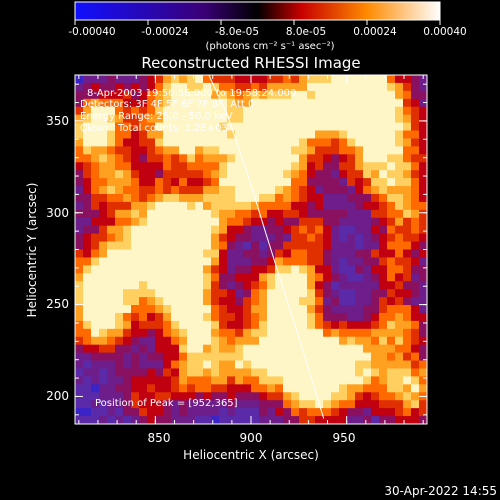  What do you see at coordinates (57, 396) in the screenshot?
I see `y-tick-label: 200` at bounding box center [57, 396].